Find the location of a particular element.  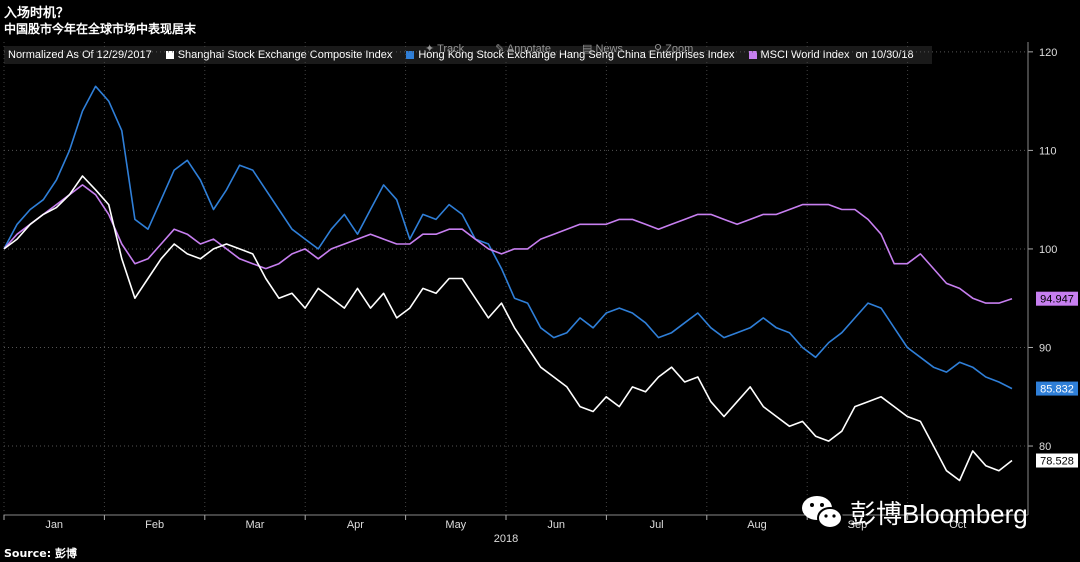

legend-item-shanghai: Shanghai Stock Exchange Composite Index is located at coordinates (279, 55).